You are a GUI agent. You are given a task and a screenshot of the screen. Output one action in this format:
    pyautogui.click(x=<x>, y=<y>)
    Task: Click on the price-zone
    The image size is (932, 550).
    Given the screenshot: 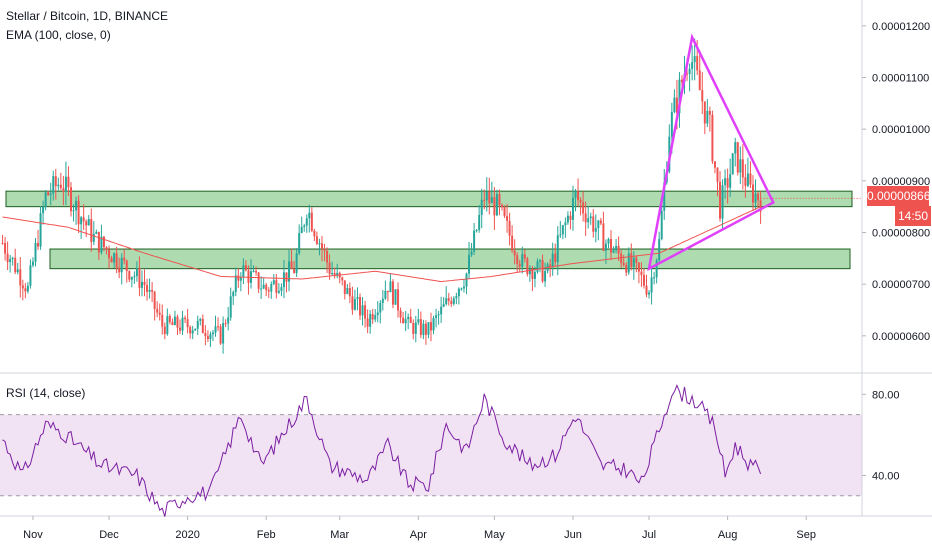 What is the action you would take?
    pyautogui.click(x=429, y=199)
    